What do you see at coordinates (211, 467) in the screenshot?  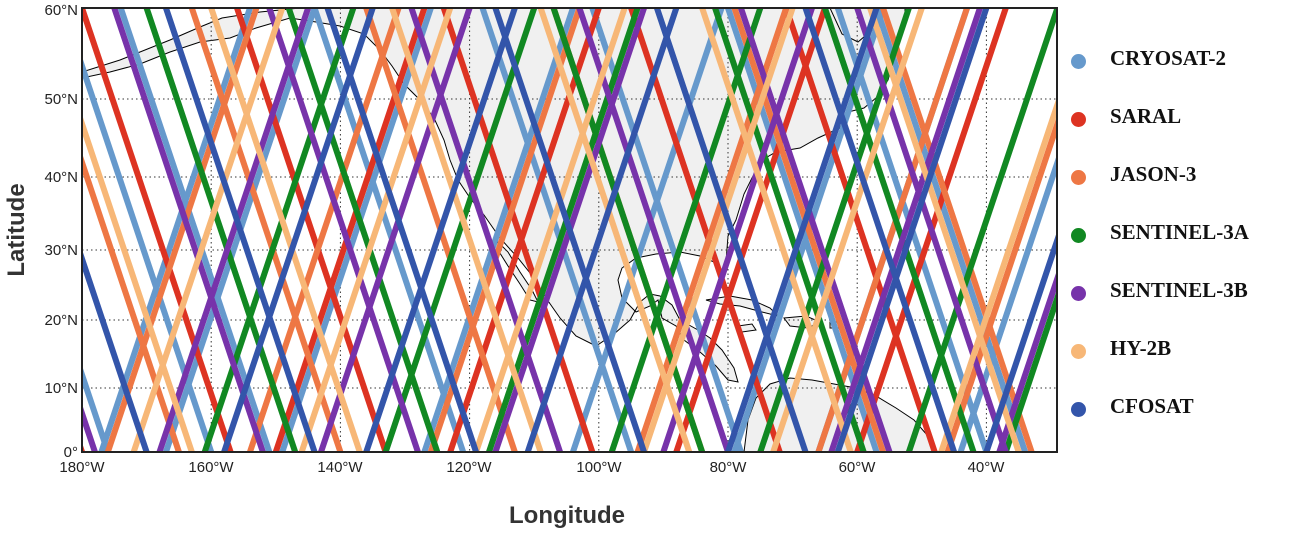 I see `x-tick-label: 160°W` at bounding box center [211, 467].